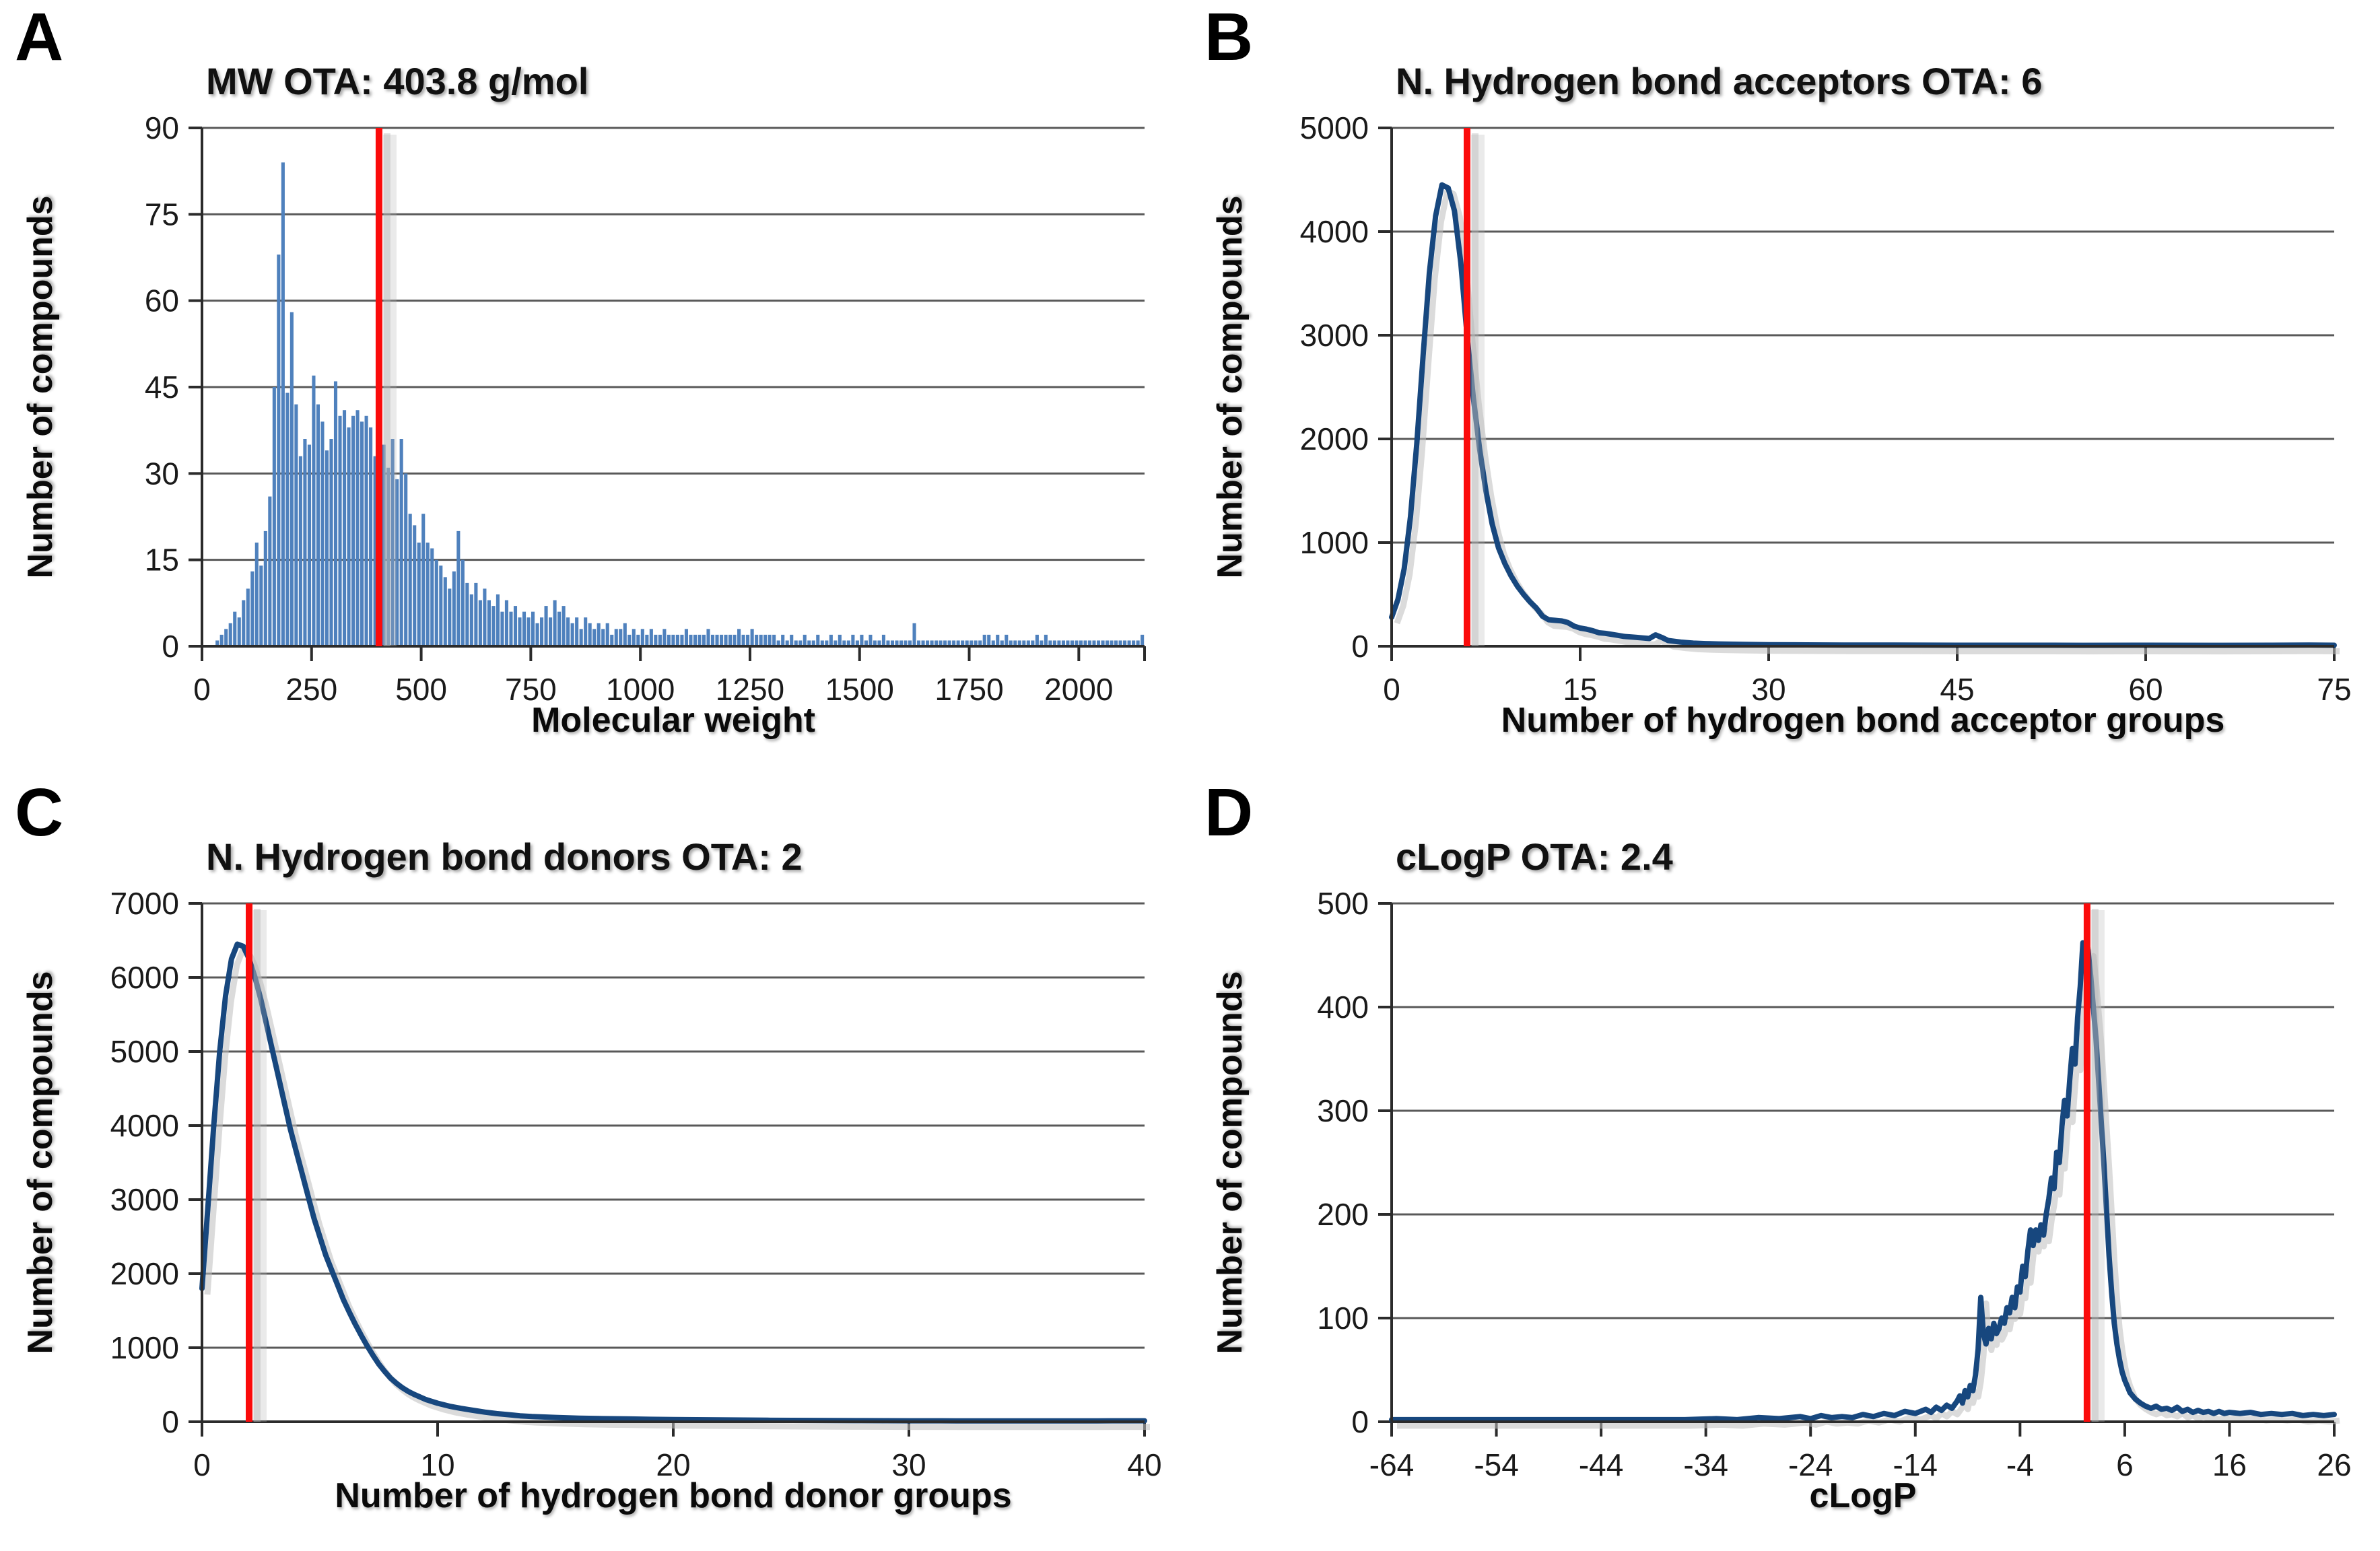 The image size is (2380, 1551). I want to click on y-tick-label: 1000, so click(1334, 542).